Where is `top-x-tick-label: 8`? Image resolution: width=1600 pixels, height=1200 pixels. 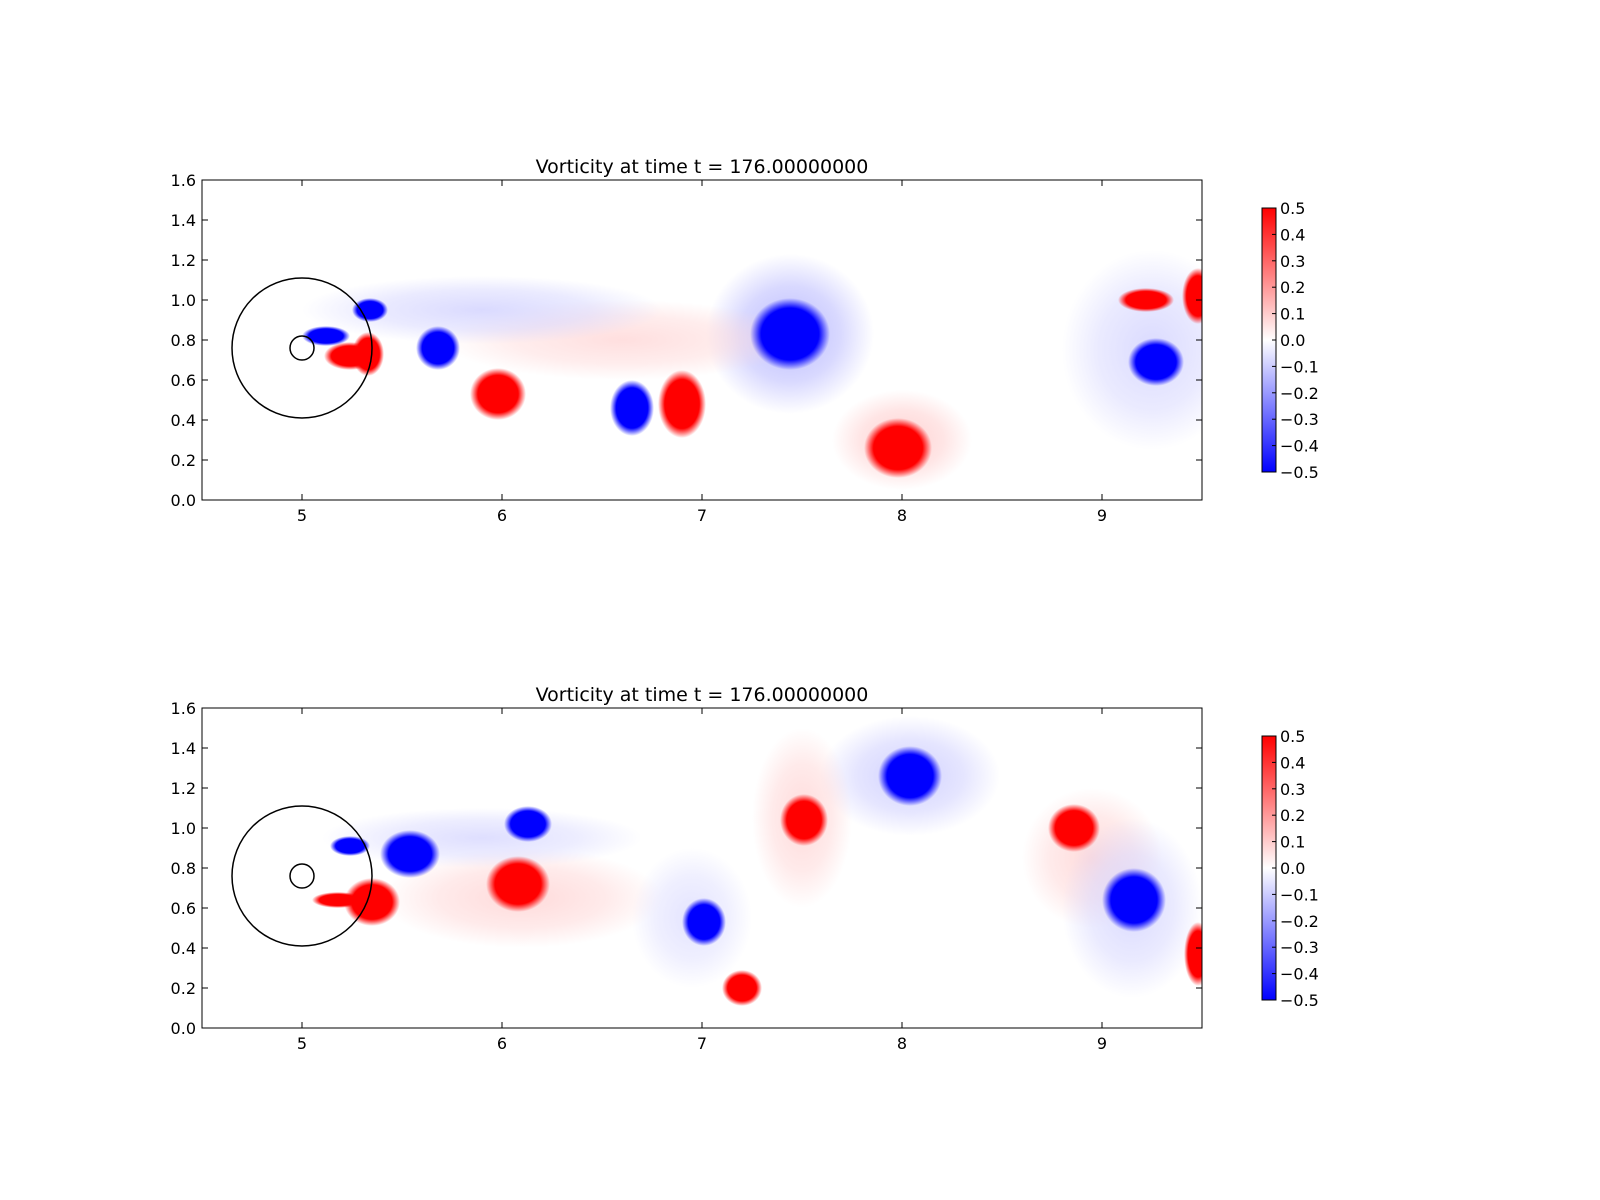 top-x-tick-label: 8 is located at coordinates (902, 515).